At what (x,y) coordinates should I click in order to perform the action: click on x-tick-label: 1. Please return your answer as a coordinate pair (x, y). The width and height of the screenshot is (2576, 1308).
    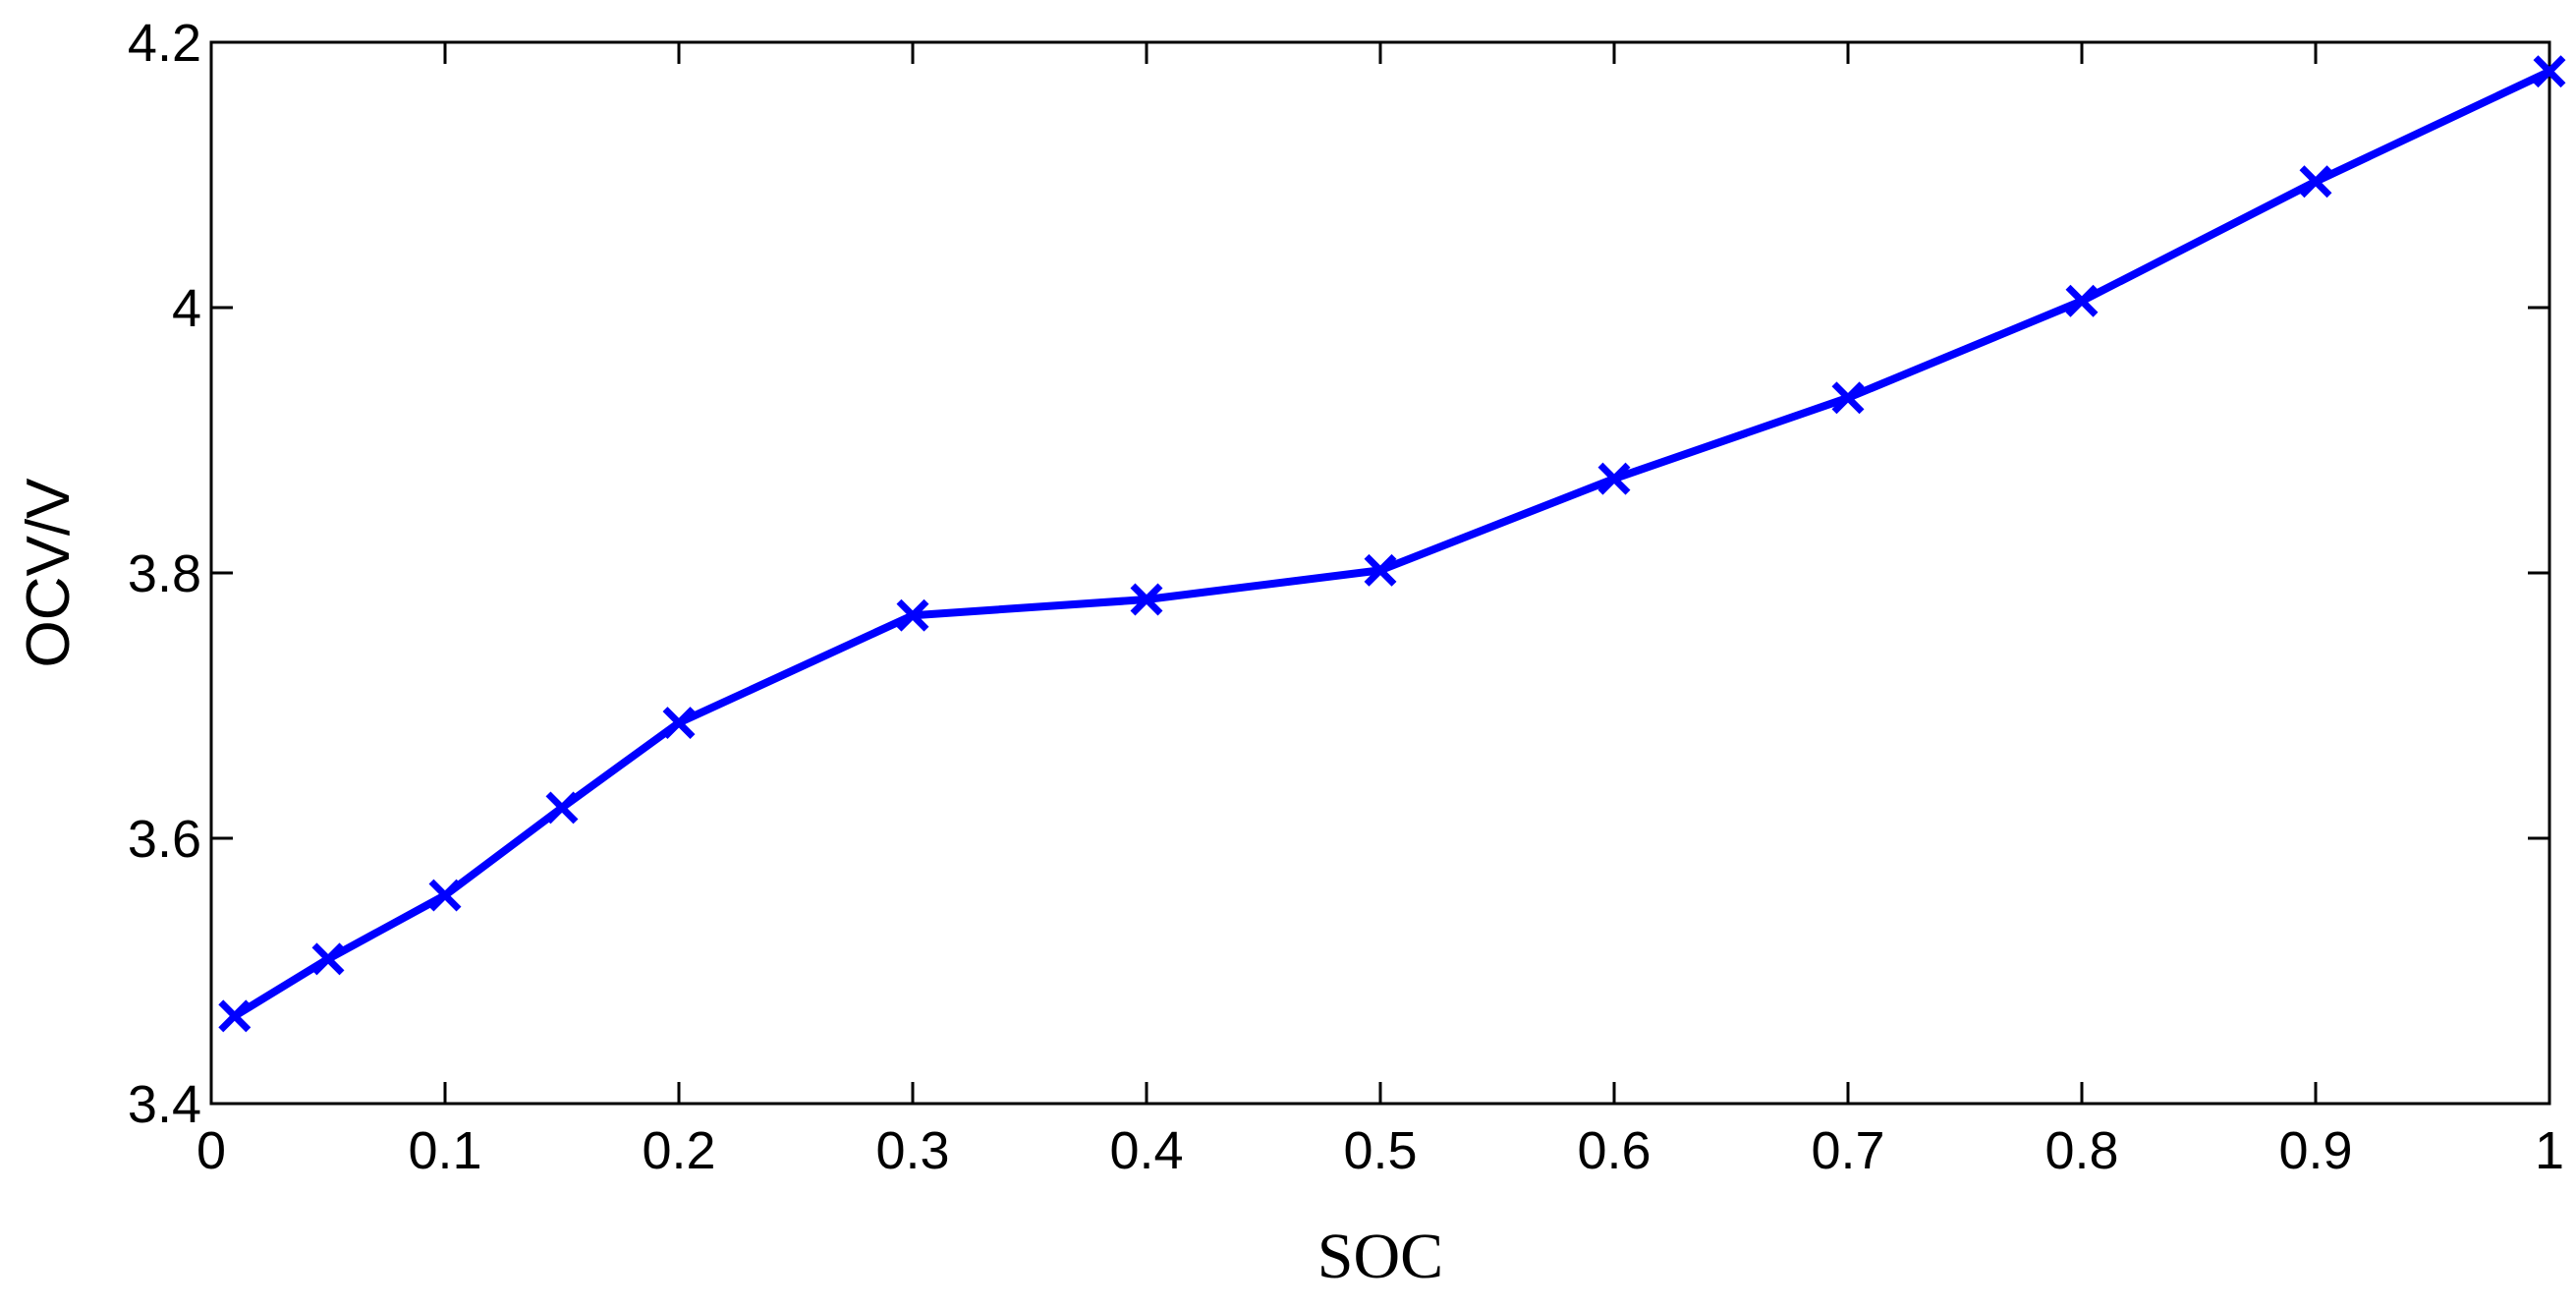
    Looking at the image, I should click on (2549, 1150).